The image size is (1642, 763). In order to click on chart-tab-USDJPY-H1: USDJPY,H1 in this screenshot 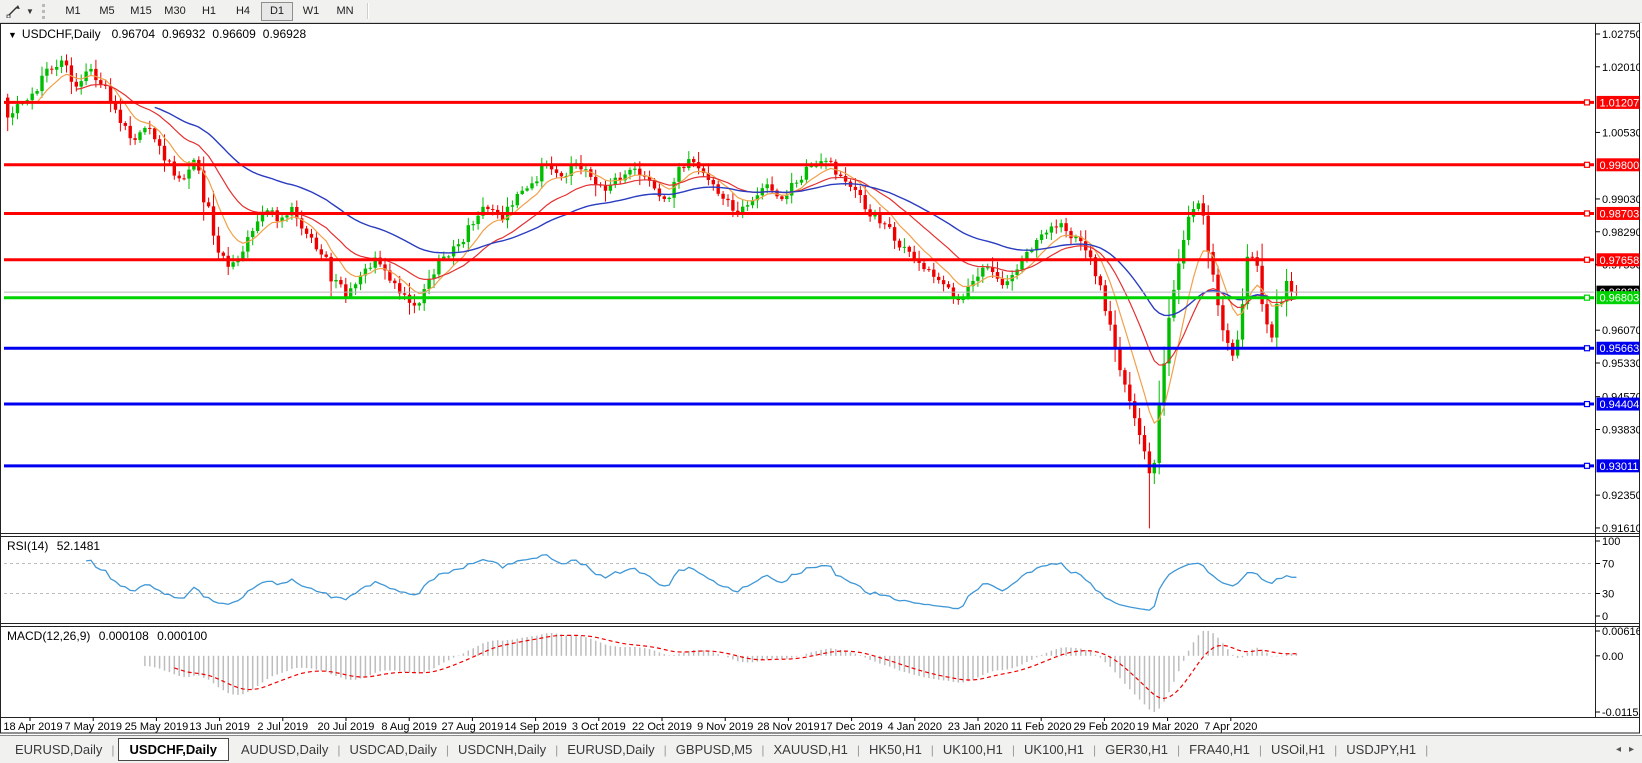, I will do `click(1381, 749)`.